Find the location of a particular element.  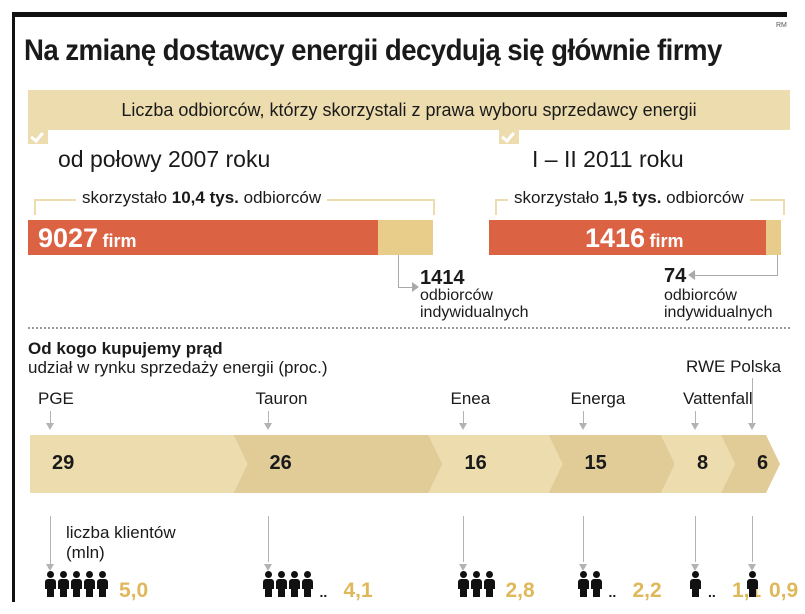

person-icons-rwe-polska is located at coordinates (752, 587).